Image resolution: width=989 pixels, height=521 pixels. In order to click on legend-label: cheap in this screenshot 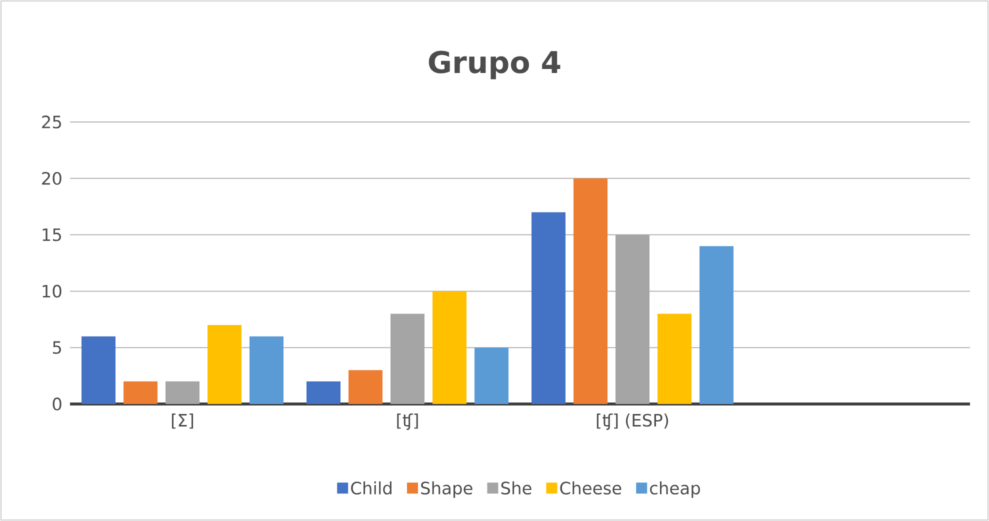, I will do `click(675, 489)`.